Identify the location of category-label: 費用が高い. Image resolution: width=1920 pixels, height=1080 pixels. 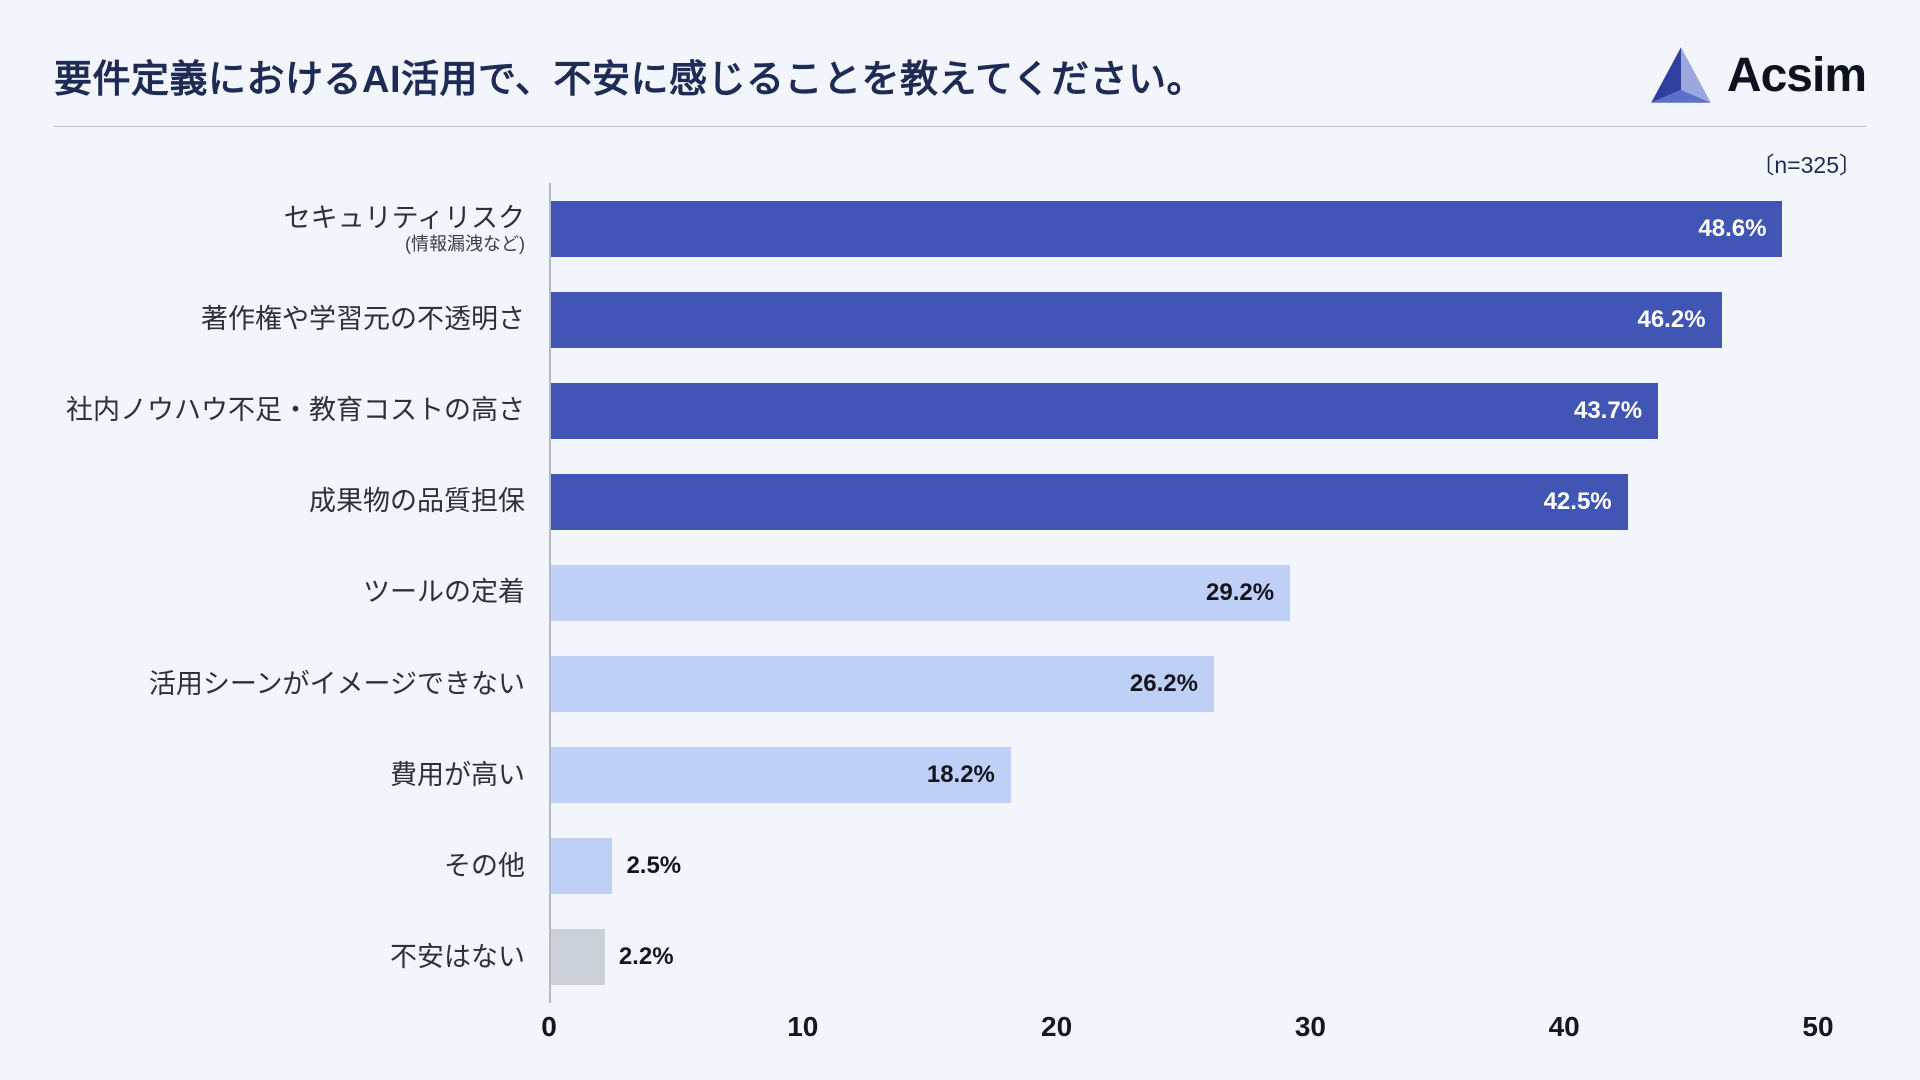
(301, 775).